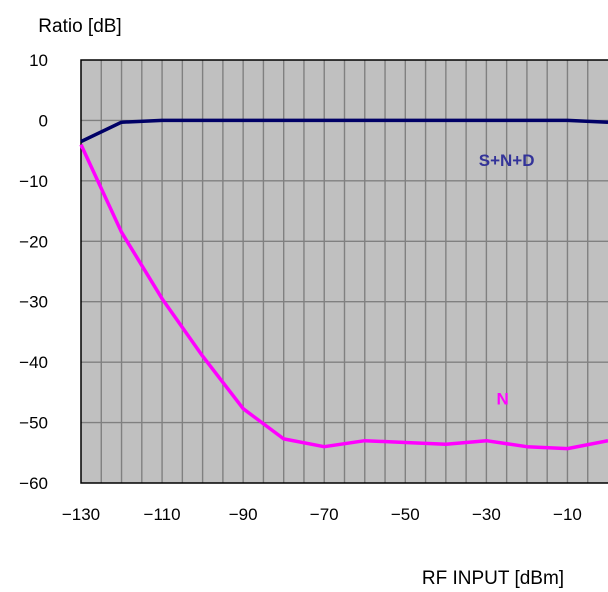 This screenshot has width=608, height=592. Describe the element at coordinates (38, 60) in the screenshot. I see `y-tick-label: 10` at that location.